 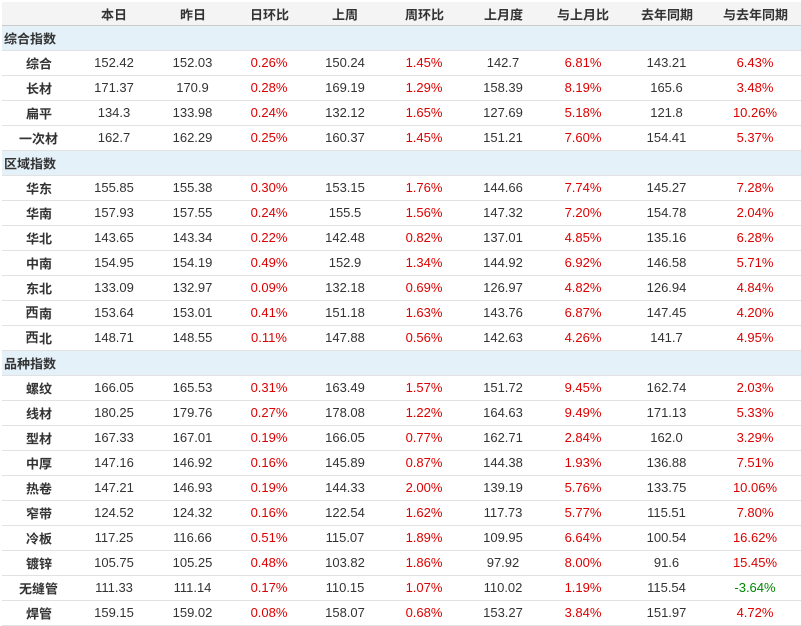 I want to click on value-cell: 15.45%, so click(x=755, y=563).